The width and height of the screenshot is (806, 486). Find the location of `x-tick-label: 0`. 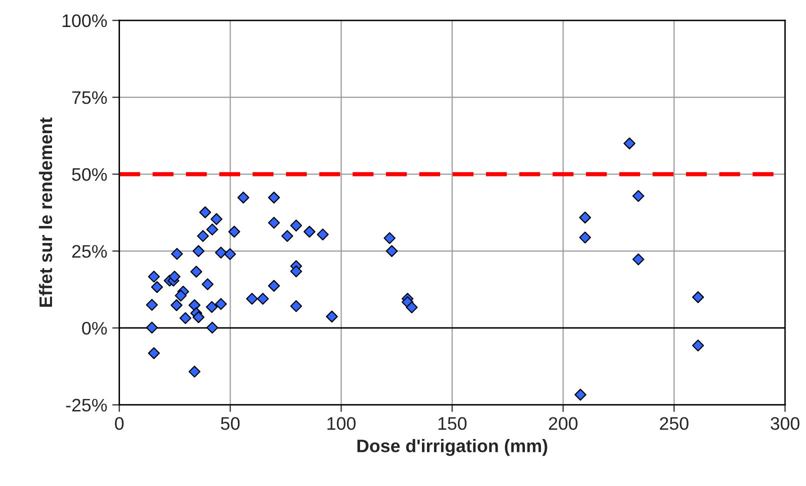

x-tick-label: 0 is located at coordinates (119, 423).